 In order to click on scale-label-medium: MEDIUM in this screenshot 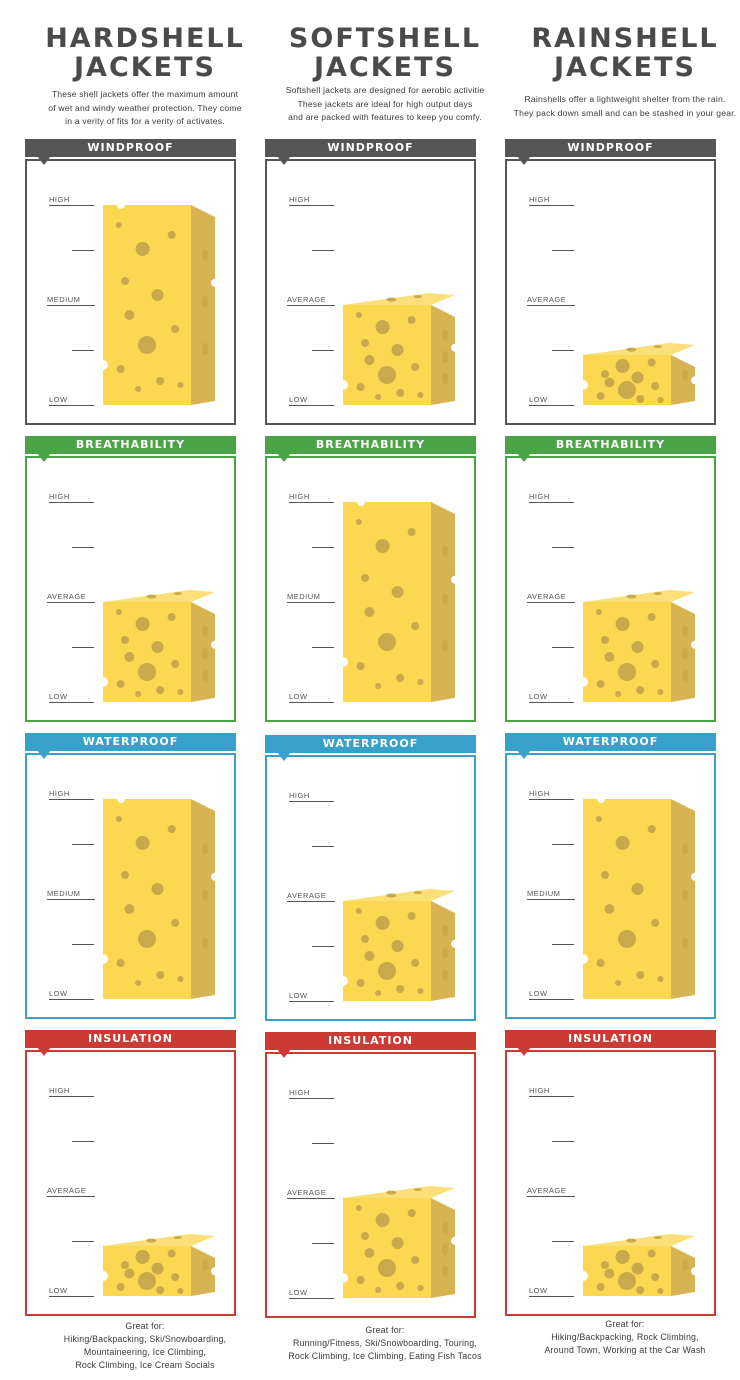, I will do `click(311, 597)`.